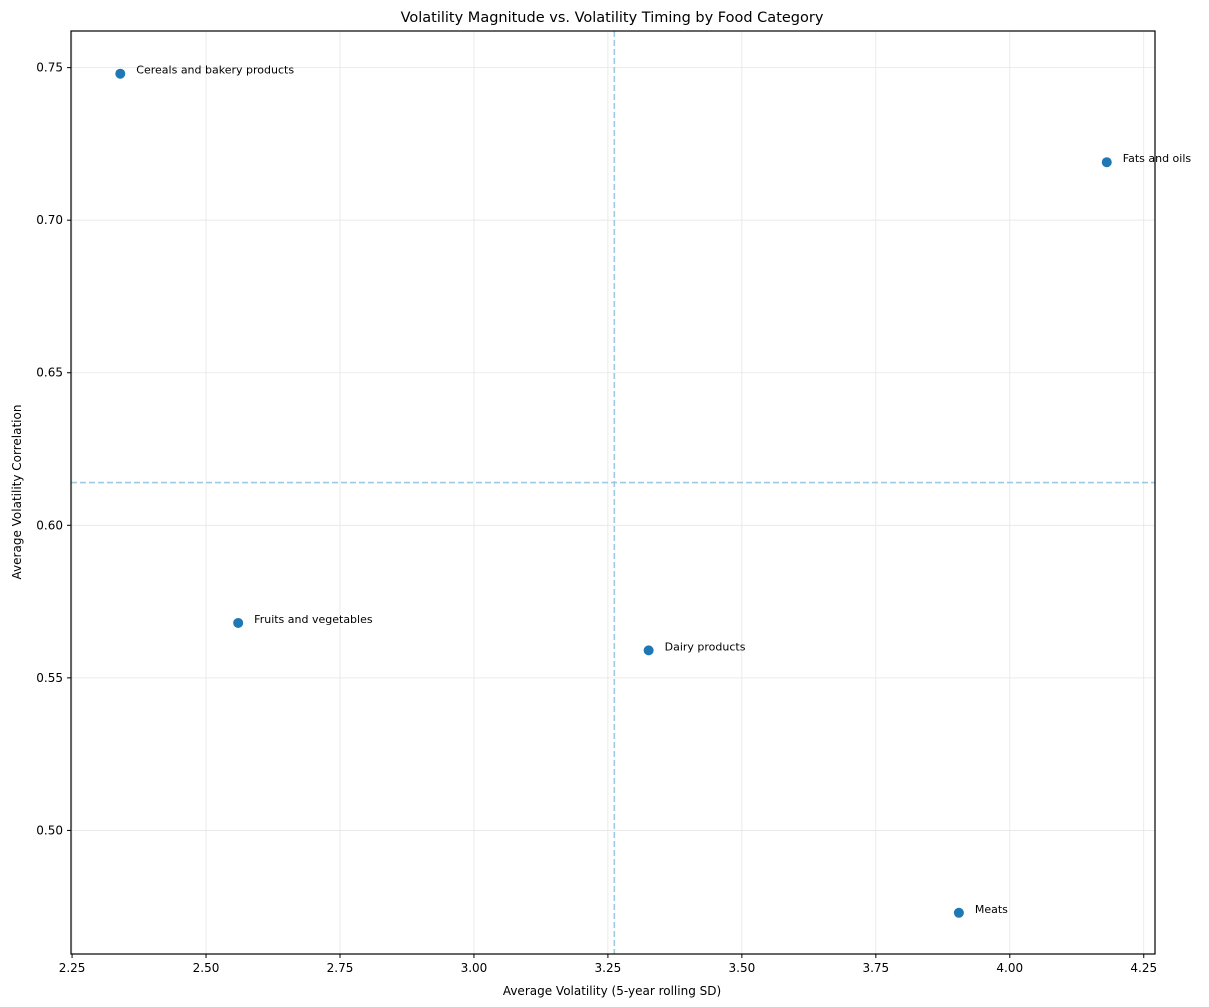 The image size is (1209, 1007). I want to click on x-tick-label: 2.50, so click(206, 968).